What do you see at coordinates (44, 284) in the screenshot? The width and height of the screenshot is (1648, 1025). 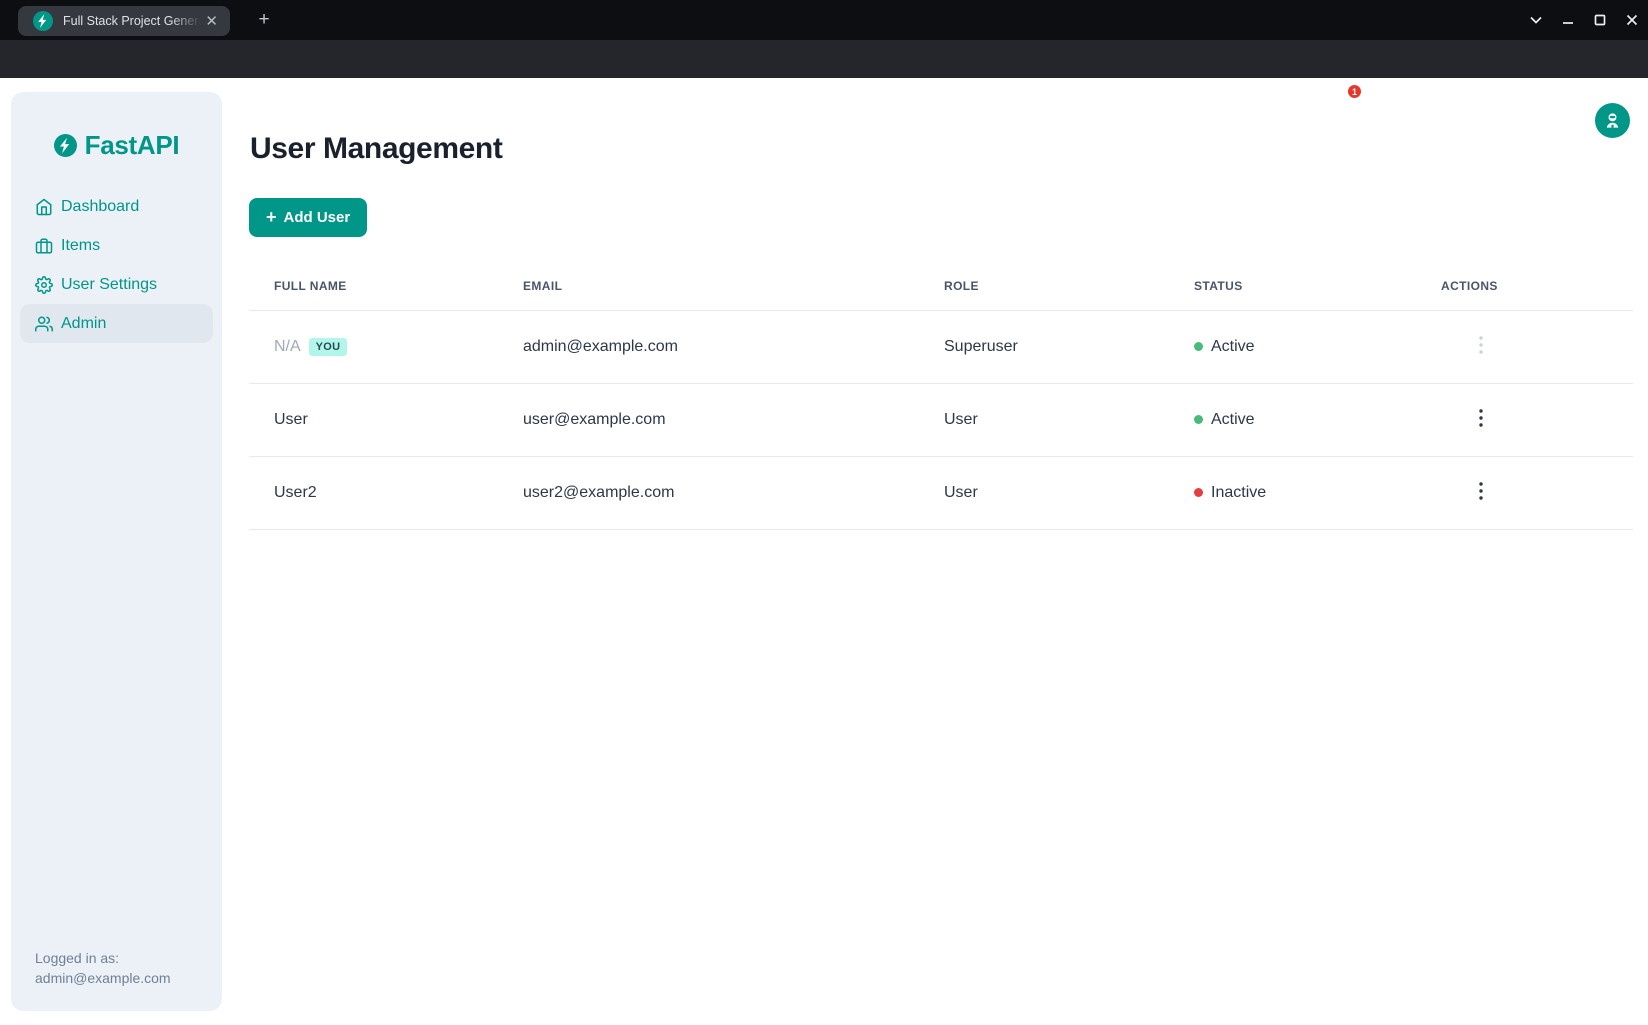 I see `gear-icon` at bounding box center [44, 284].